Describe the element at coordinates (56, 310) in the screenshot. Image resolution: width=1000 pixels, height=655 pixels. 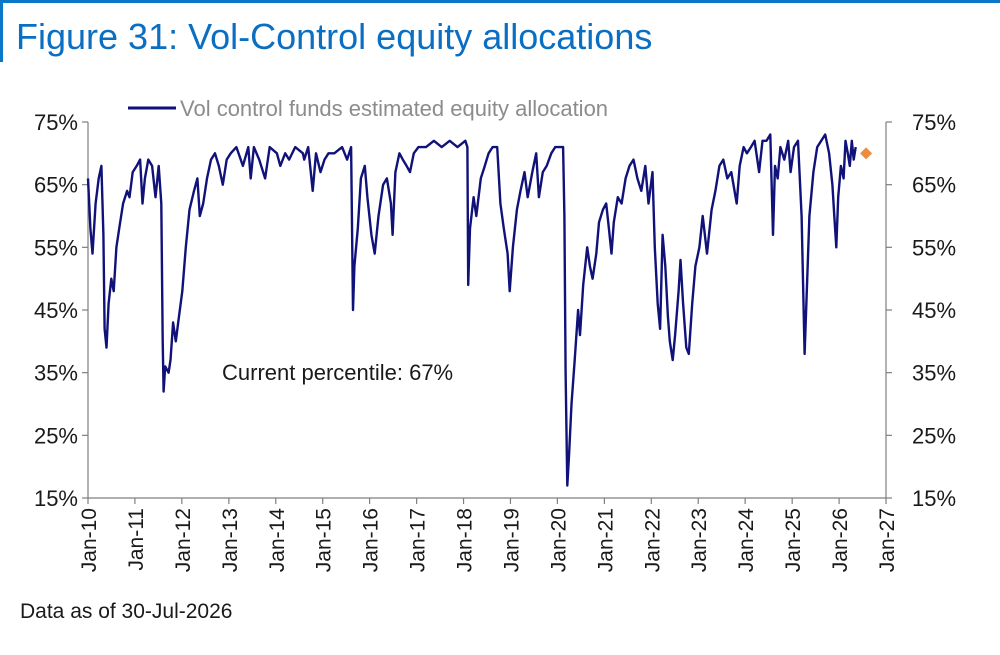
I see `y-tick-label-left: 45%` at that location.